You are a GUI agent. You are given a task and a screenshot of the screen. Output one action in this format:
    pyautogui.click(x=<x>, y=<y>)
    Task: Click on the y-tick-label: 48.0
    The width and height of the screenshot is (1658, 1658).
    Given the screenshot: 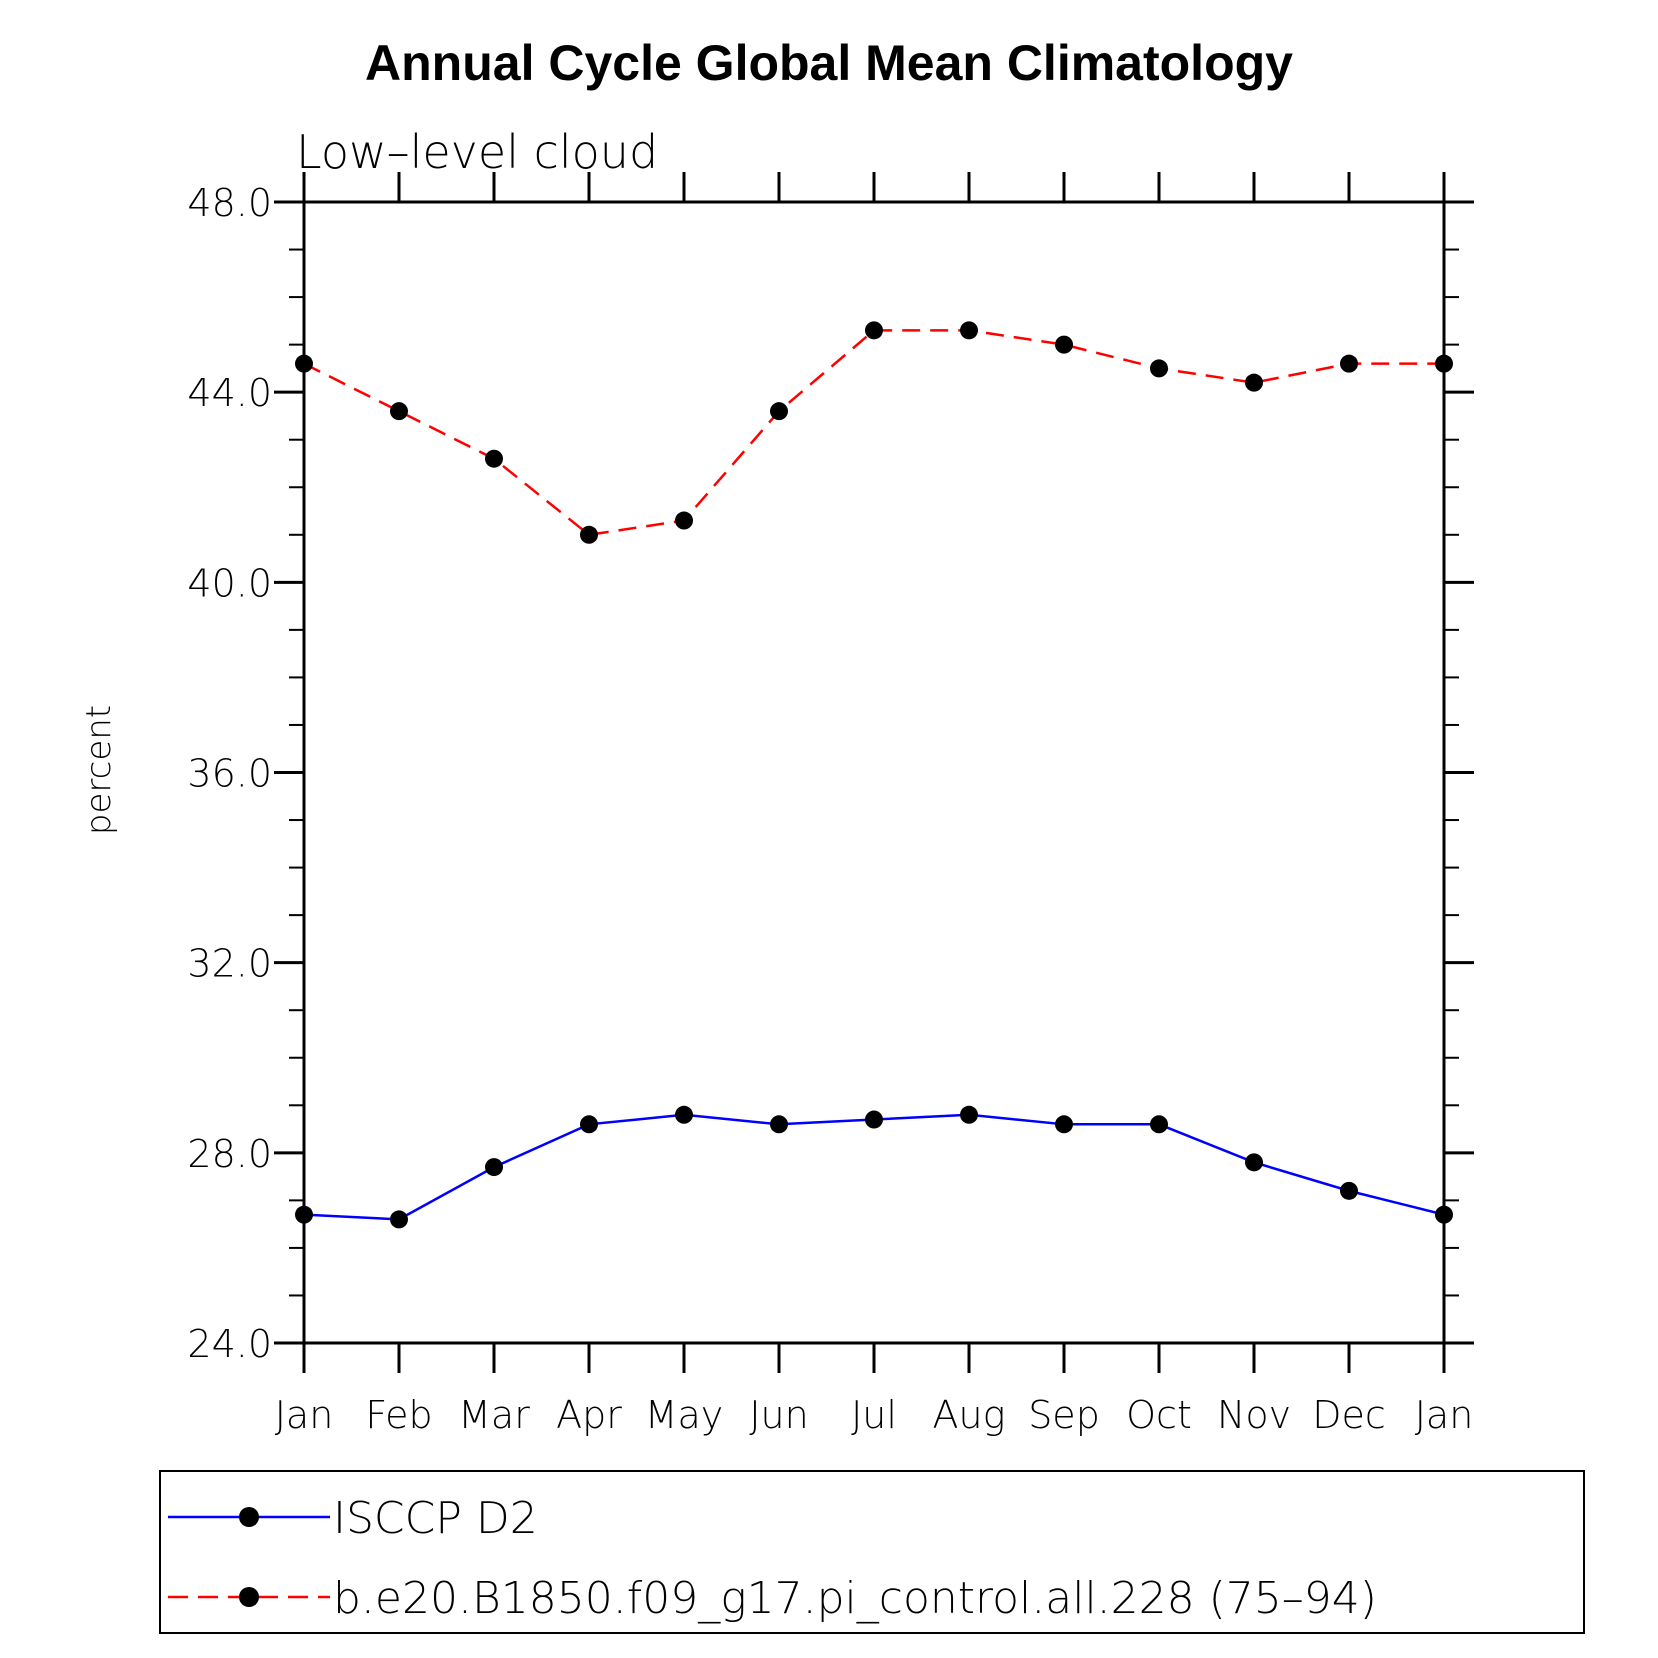 What is the action you would take?
    pyautogui.click(x=229, y=203)
    